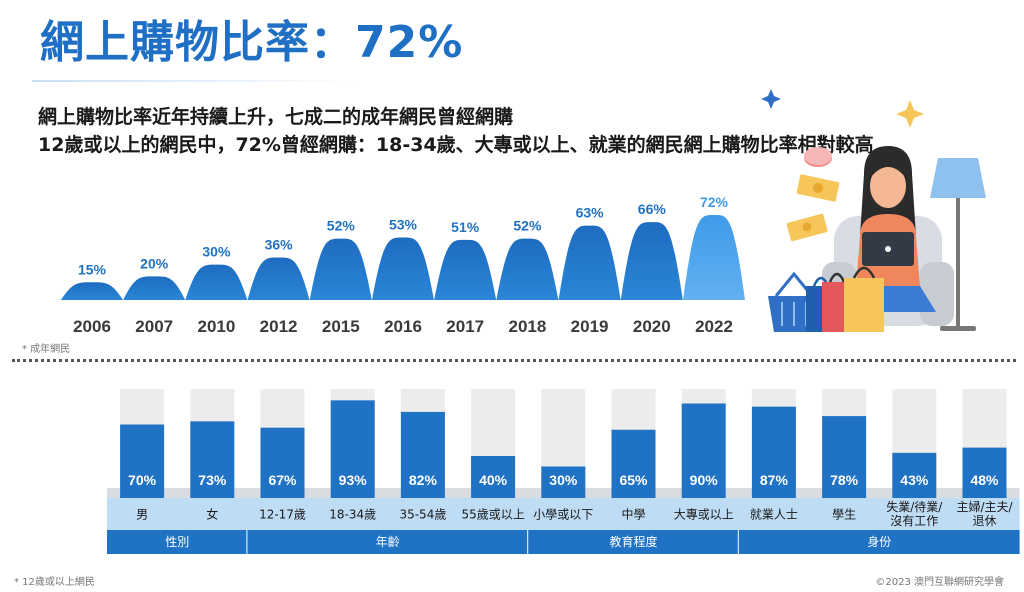 This screenshot has height=592, width=1024. I want to click on year-axis-label: 2016, so click(403, 326).